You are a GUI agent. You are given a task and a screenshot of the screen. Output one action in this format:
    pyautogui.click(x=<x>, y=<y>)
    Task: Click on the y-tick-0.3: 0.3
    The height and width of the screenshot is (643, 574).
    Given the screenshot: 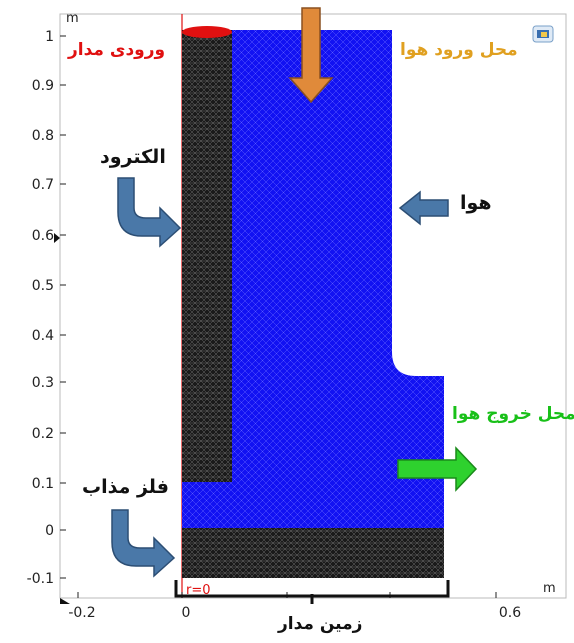 What is the action you would take?
    pyautogui.click(x=43, y=383)
    